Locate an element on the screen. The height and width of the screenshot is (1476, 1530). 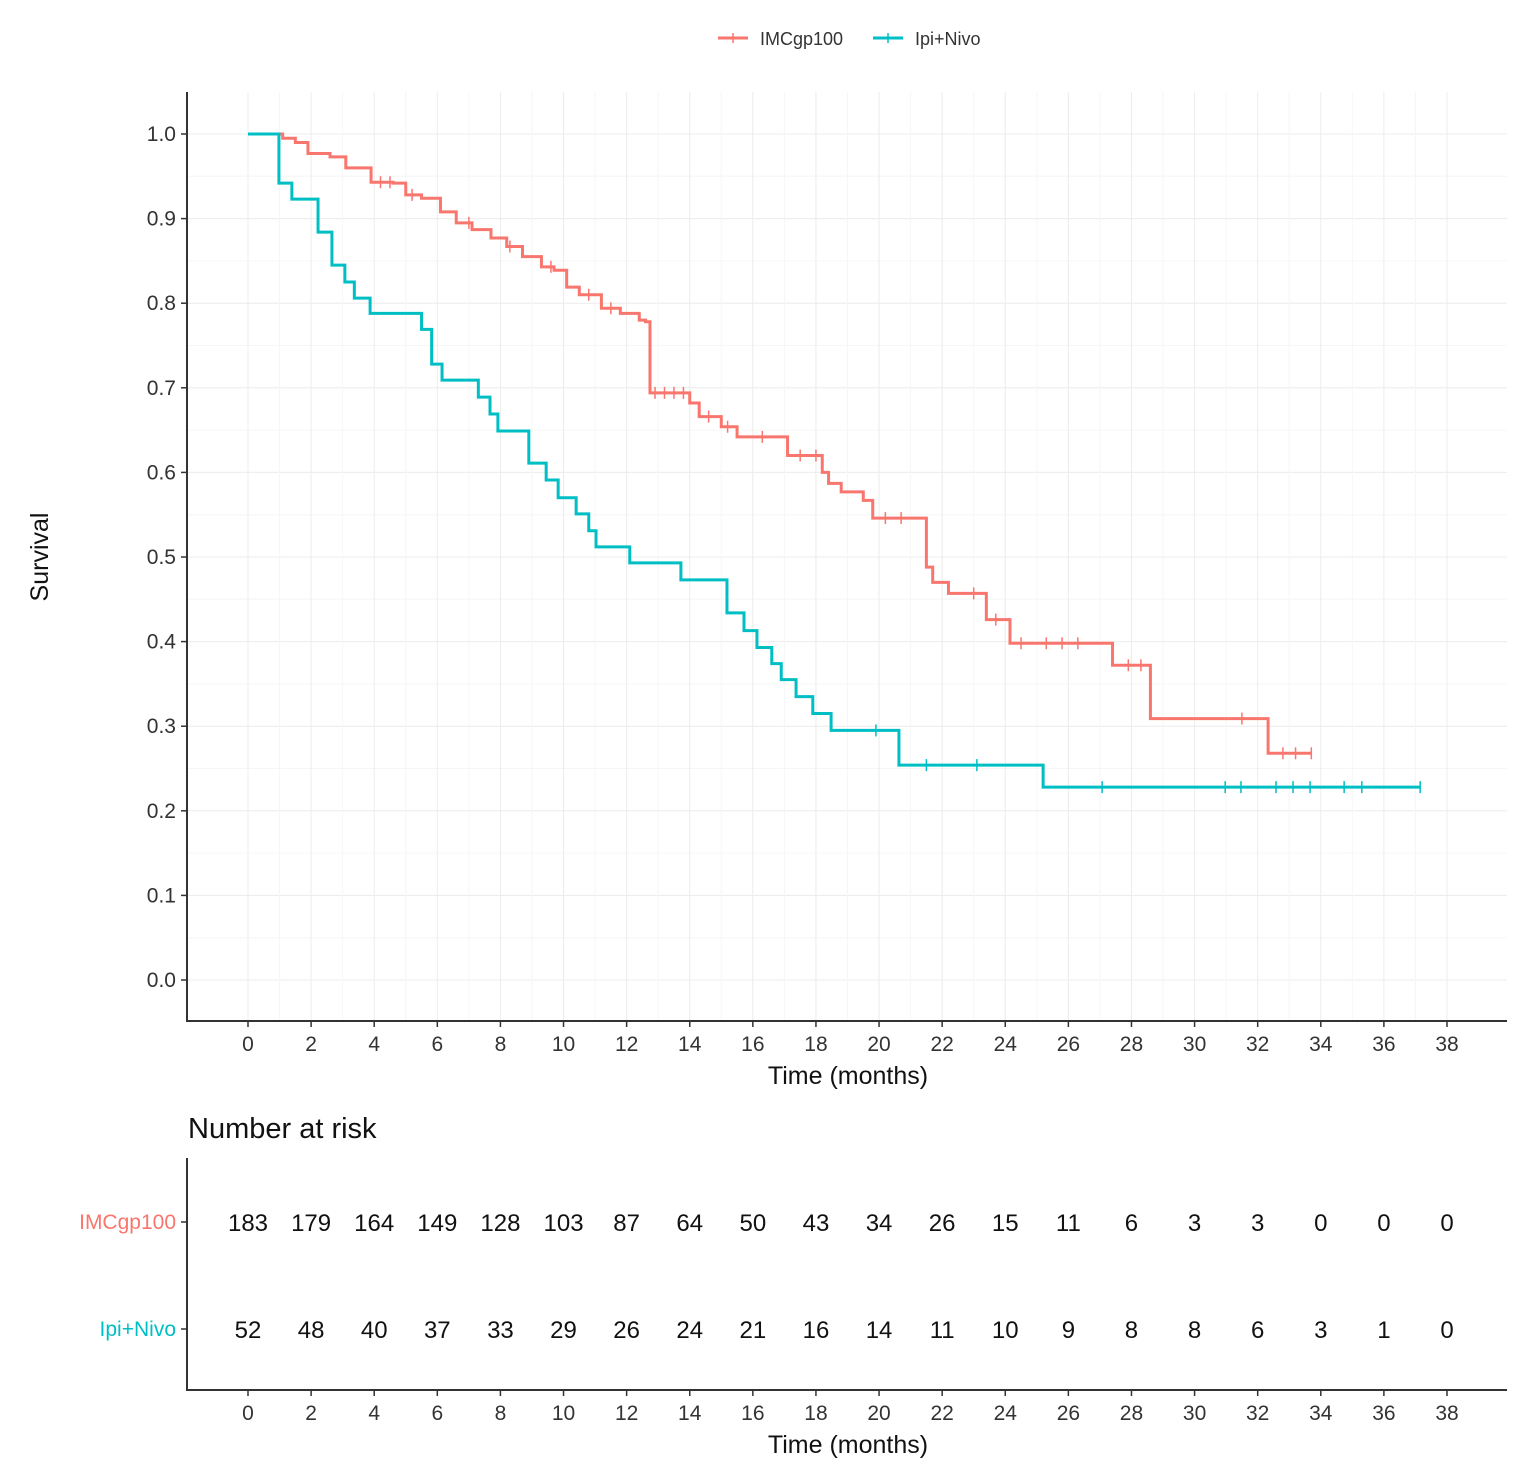
y-tick-label: 0.6 is located at coordinates (161, 472).